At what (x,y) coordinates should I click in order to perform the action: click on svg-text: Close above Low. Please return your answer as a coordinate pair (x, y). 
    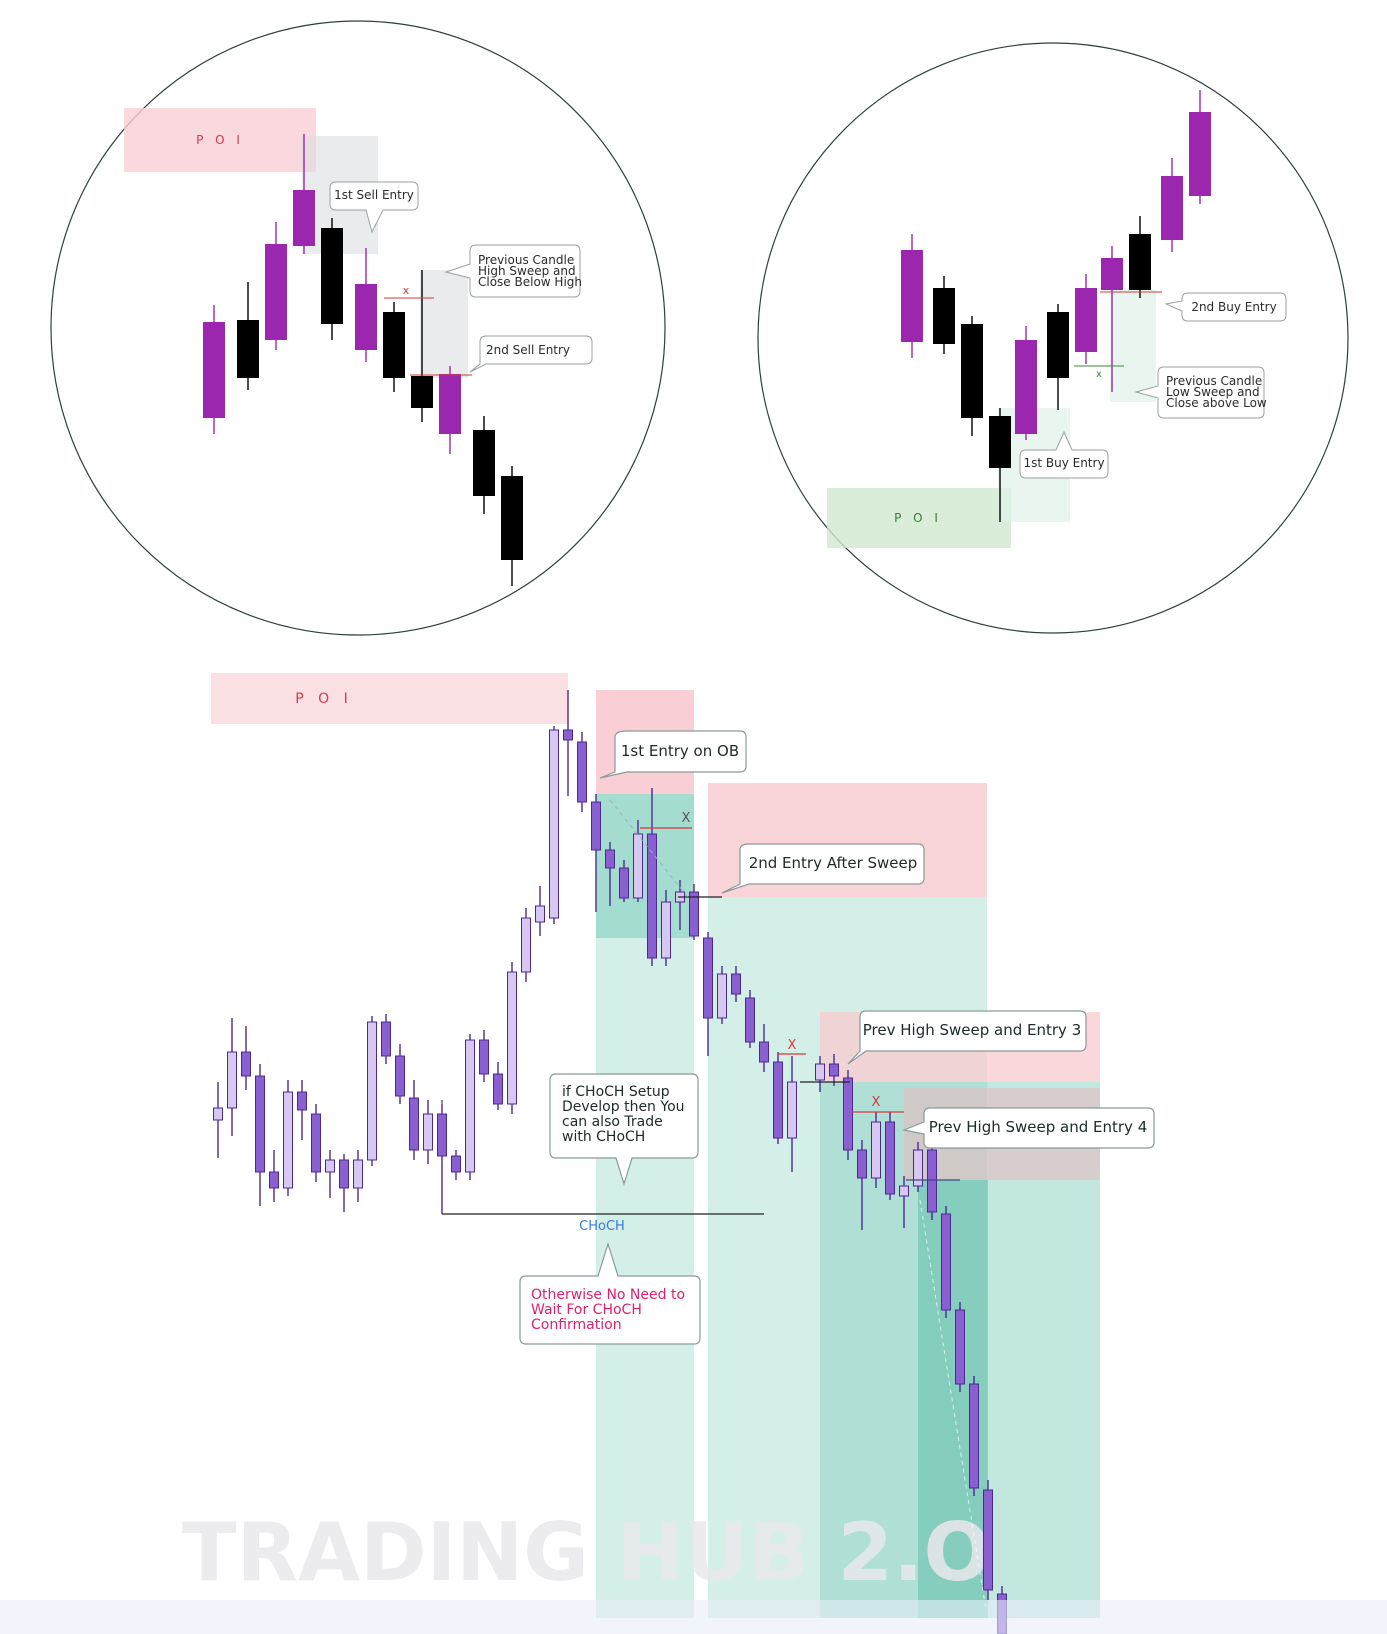
    Looking at the image, I should click on (1216, 403).